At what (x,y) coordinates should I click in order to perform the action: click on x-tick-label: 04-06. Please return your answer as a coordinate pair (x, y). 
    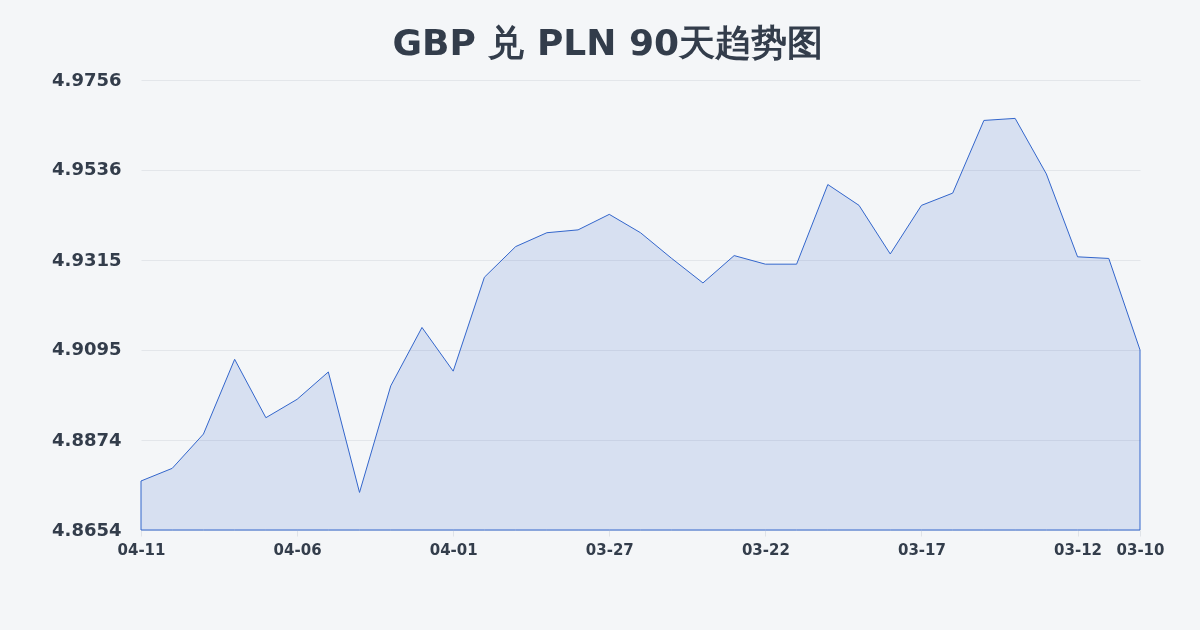
    Looking at the image, I should click on (297, 549).